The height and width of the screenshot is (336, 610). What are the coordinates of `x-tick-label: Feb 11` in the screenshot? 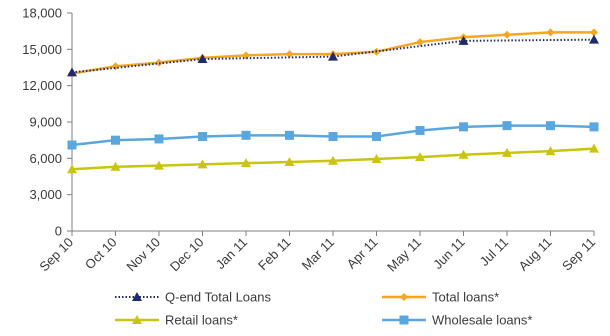 It's located at (274, 254).